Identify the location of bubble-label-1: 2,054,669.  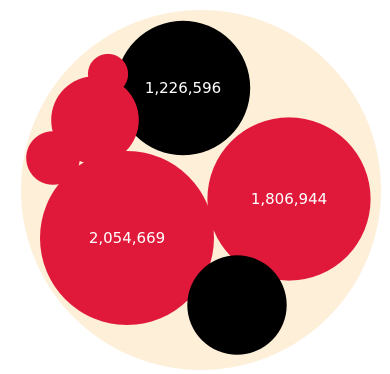
(127, 238).